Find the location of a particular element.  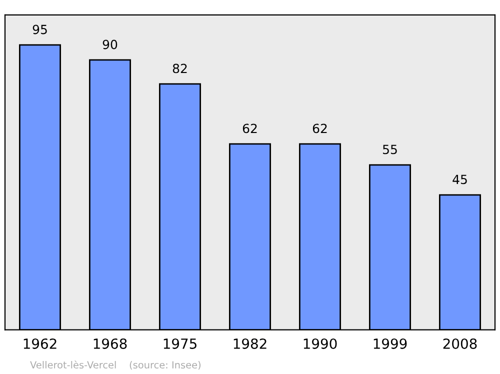

x-tick-label: 1962 is located at coordinates (40, 343).